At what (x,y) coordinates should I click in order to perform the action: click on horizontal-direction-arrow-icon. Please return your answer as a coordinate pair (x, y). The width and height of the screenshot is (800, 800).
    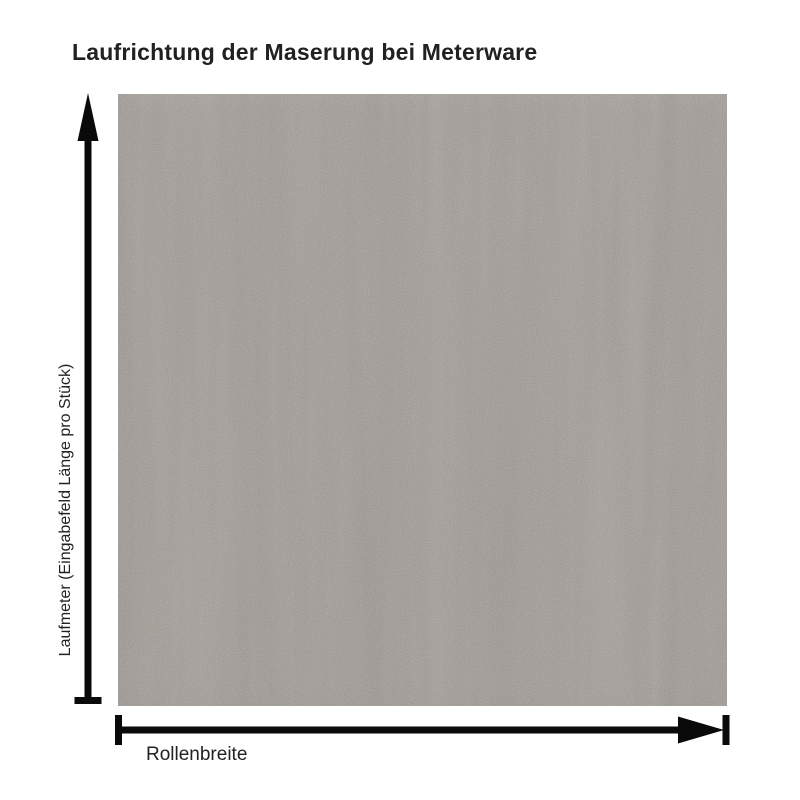
    Looking at the image, I should click on (422, 730).